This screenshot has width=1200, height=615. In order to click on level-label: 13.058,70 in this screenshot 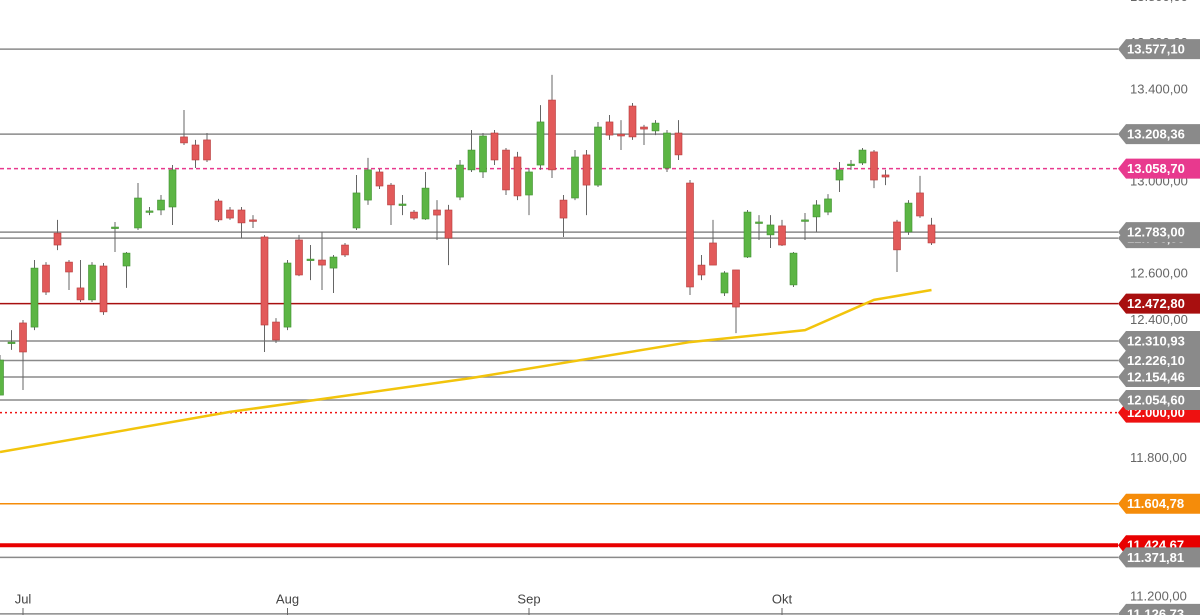, I will do `click(1156, 168)`.